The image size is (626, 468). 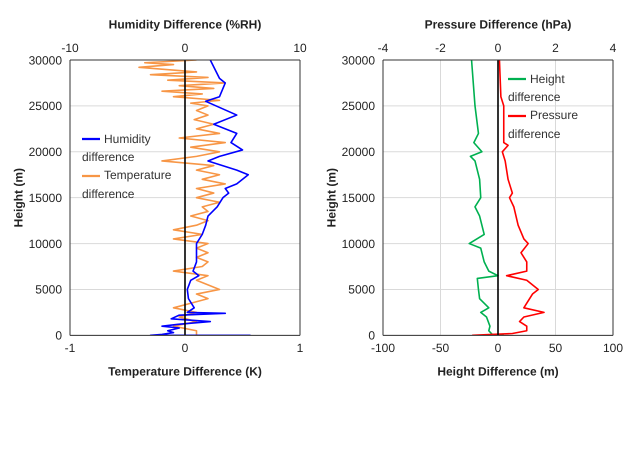 I want to click on line-series, so click(x=486, y=198).